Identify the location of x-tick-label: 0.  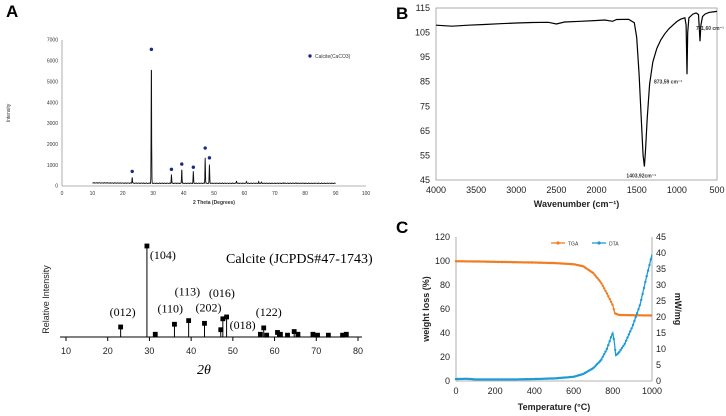
(62, 194).